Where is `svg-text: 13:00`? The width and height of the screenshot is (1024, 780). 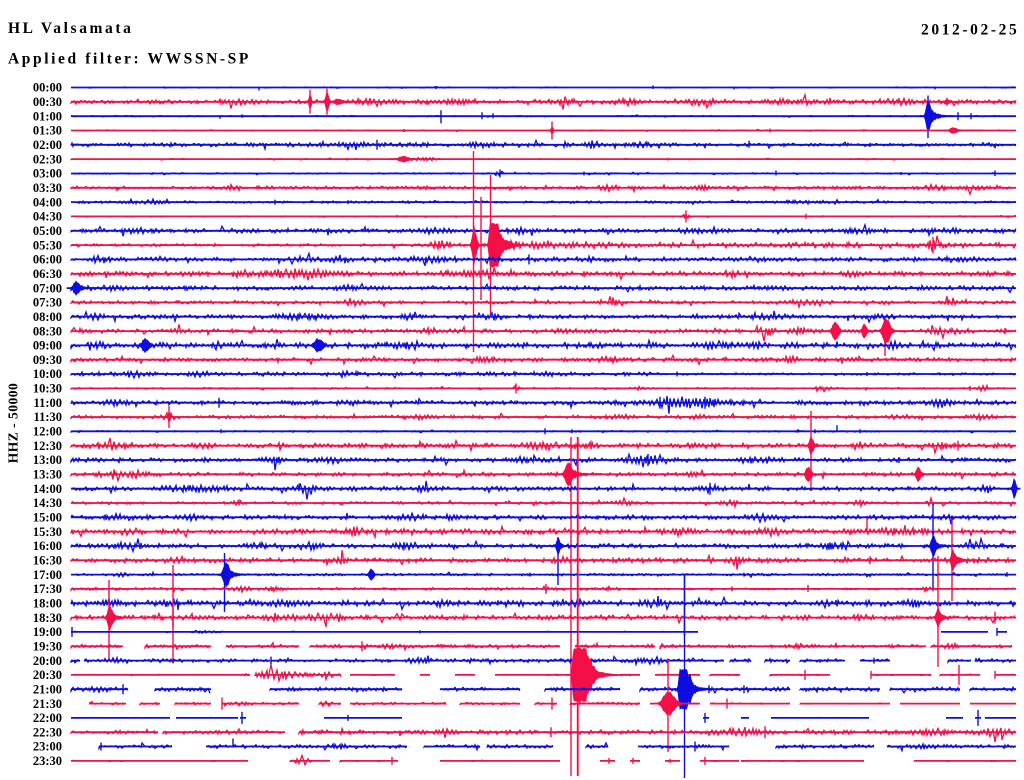 svg-text: 13:00 is located at coordinates (47, 460).